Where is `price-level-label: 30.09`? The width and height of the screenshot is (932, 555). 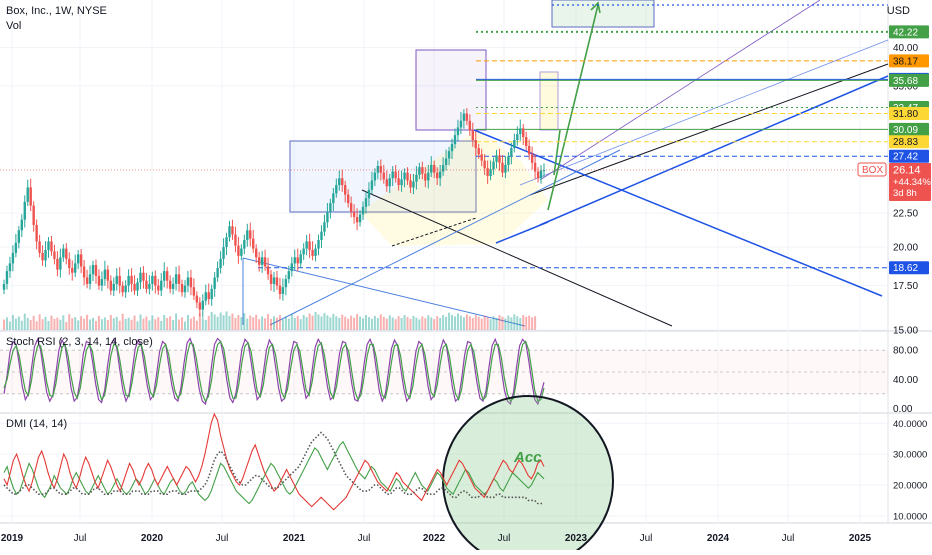 price-level-label: 30.09 is located at coordinates (905, 130).